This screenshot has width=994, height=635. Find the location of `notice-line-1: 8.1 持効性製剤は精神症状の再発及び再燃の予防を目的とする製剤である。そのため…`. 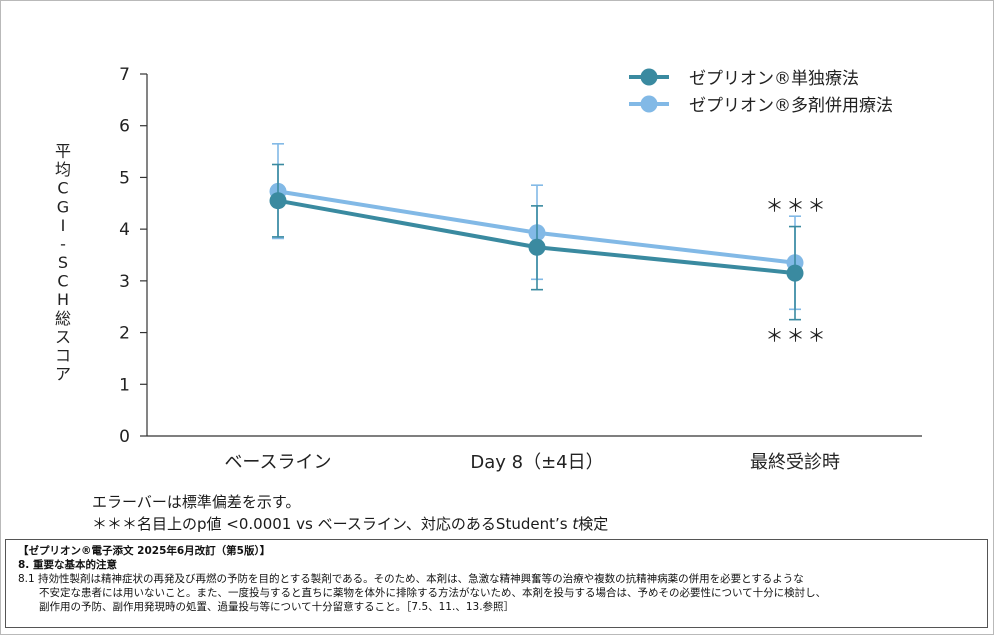

notice-line-1: 8.1 持効性製剤は精神症状の再発及び再燃の予防を目的とする製剤である。そのため… is located at coordinates (411, 579).